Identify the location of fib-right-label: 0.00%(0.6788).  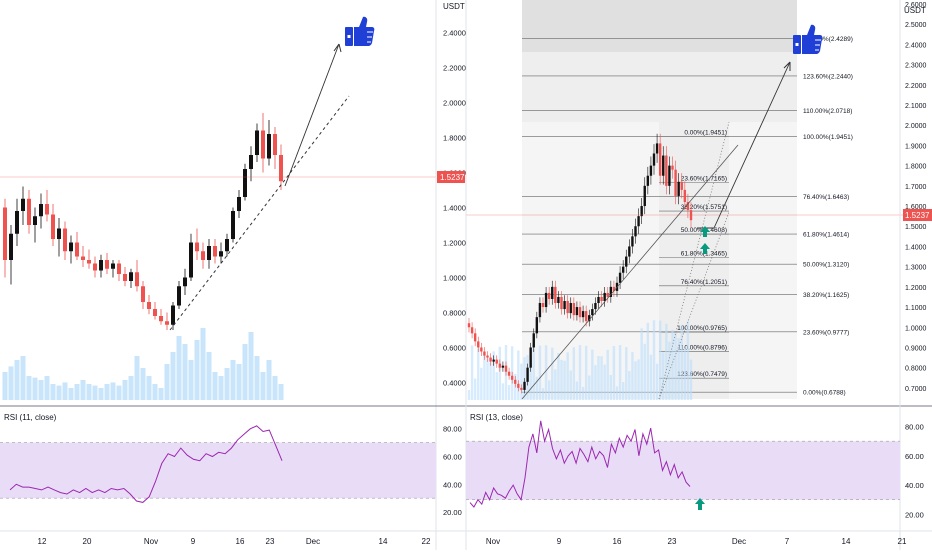
(824, 393).